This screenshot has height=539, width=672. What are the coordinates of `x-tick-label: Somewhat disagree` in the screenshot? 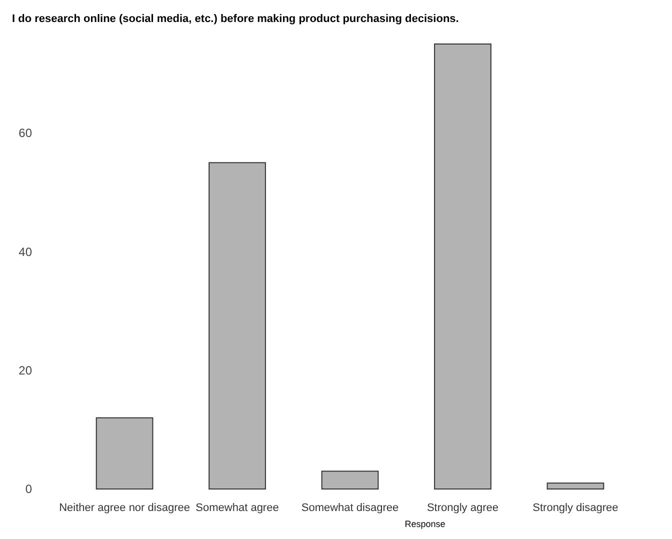 It's located at (350, 508).